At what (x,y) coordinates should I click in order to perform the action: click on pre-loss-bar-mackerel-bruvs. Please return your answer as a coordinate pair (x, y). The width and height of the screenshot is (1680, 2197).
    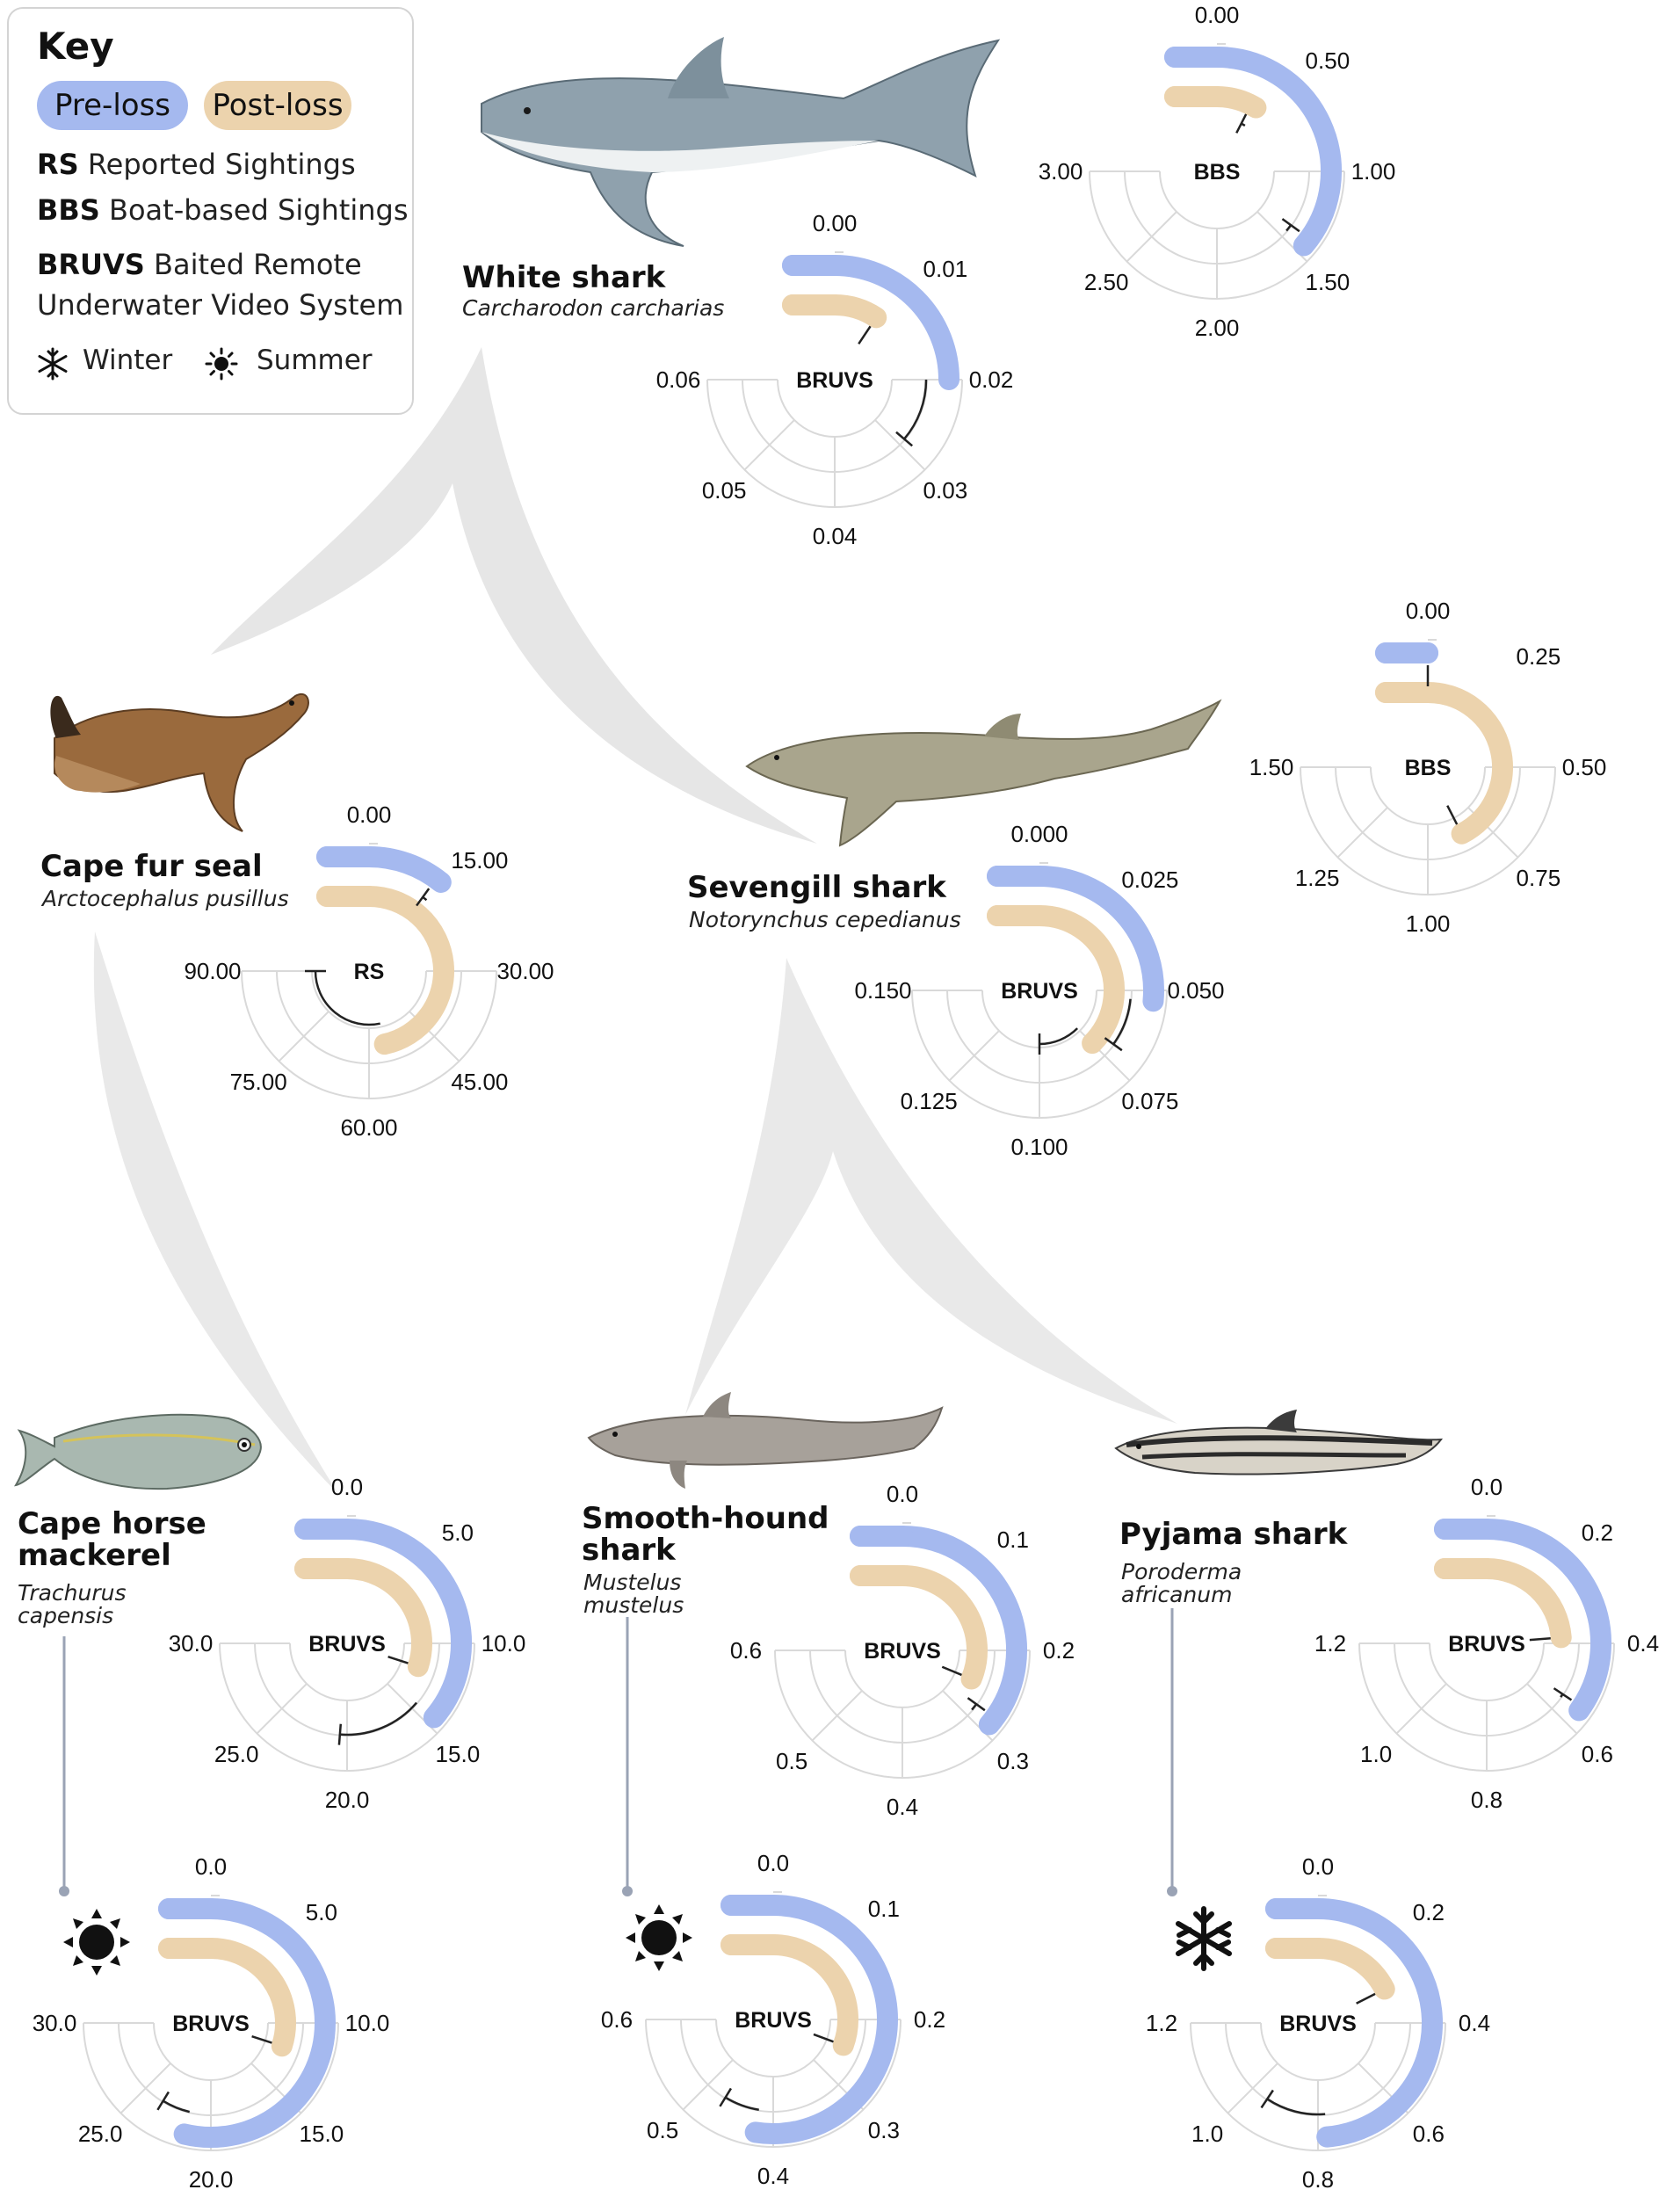
    Looking at the image, I should click on (383, 1624).